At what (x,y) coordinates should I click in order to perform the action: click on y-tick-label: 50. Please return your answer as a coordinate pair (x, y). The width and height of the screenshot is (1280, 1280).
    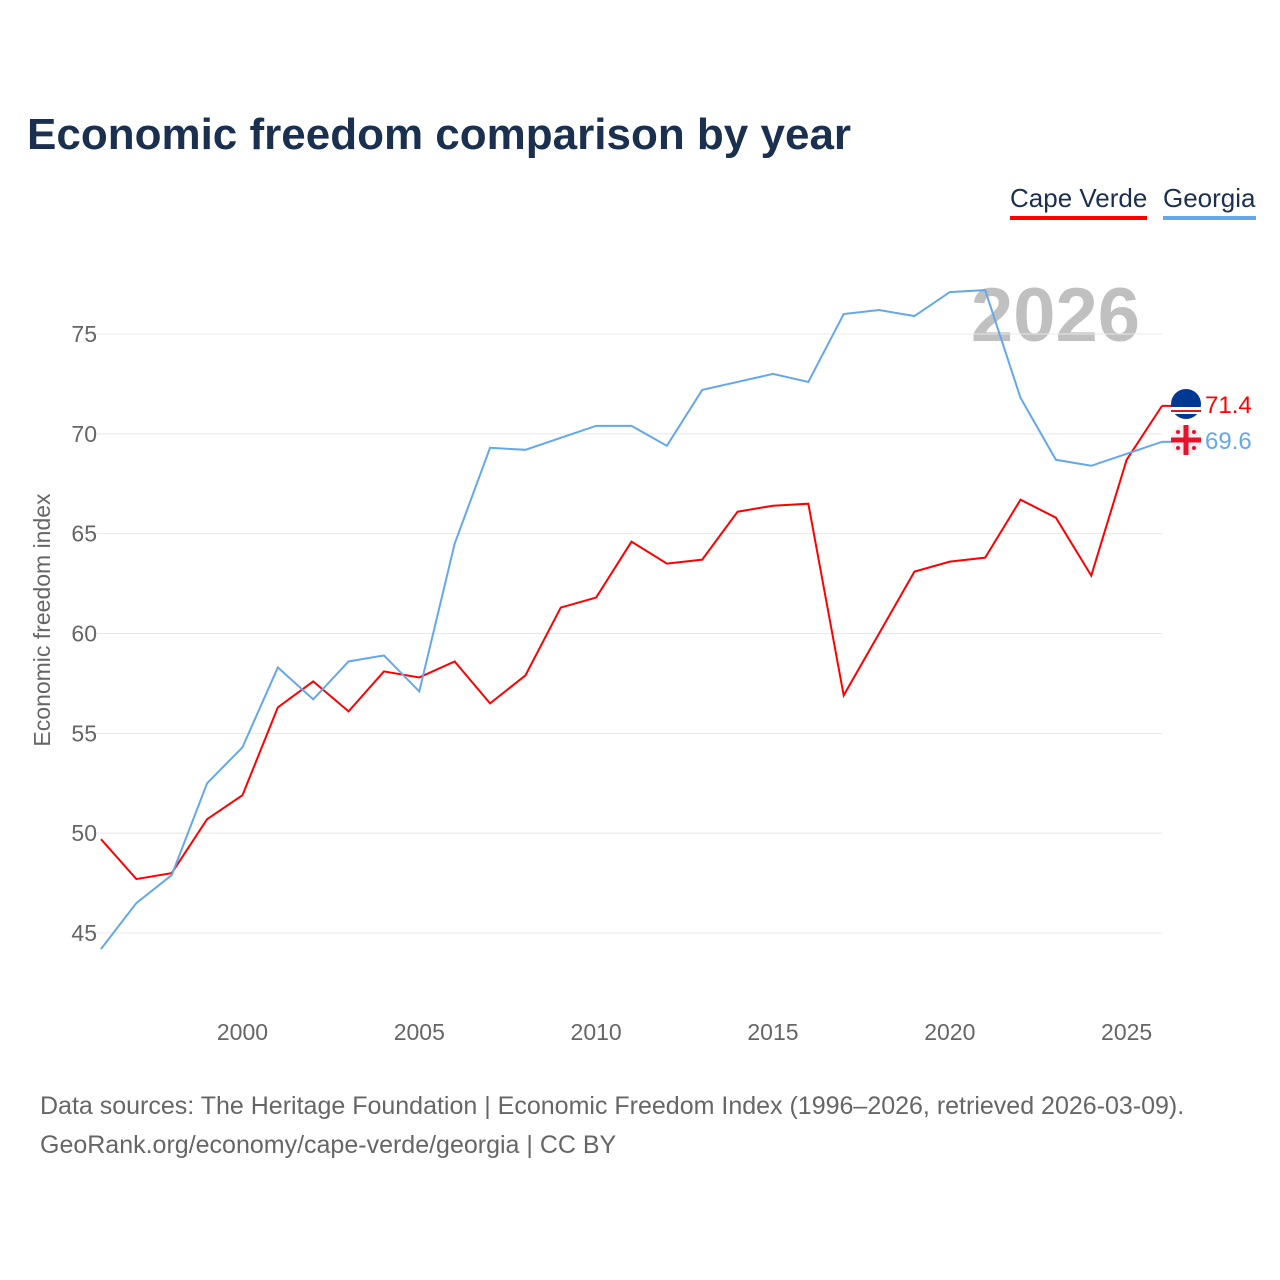
    Looking at the image, I should click on (84, 833).